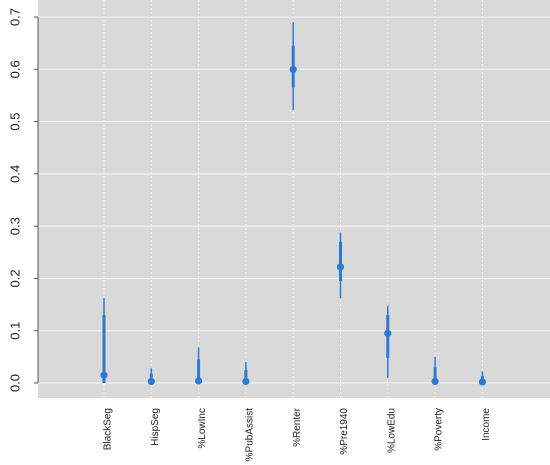 The height and width of the screenshot is (465, 550). What do you see at coordinates (14, 278) in the screenshot?
I see `y-tick-label: 0.2` at bounding box center [14, 278].